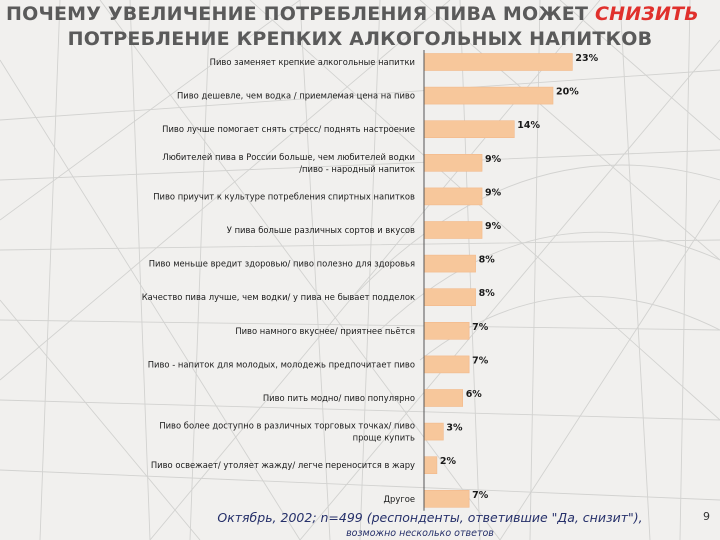  Describe the element at coordinates (360, 39) in the screenshot. I see `chart-title-line-2: ПОТРЕБЛЕНИЕ КРЕПКИХ АЛКОГОЛЬНЫХ НАПИТКОВ` at that location.